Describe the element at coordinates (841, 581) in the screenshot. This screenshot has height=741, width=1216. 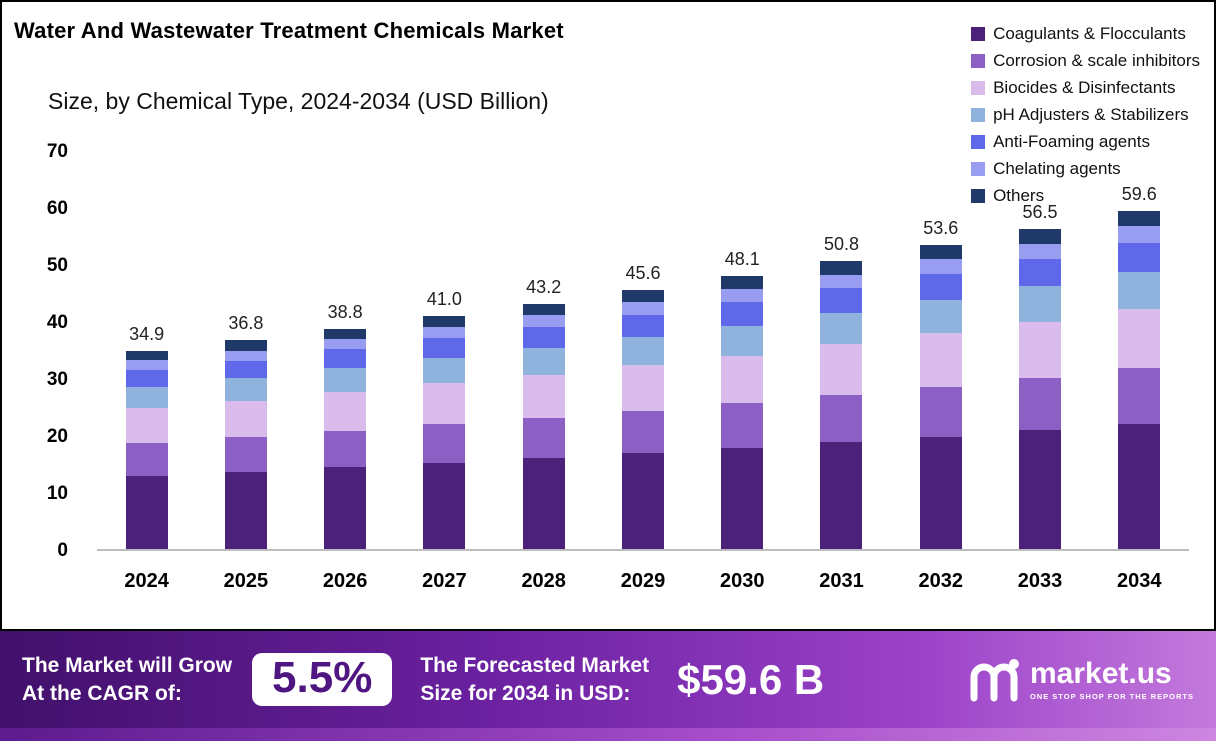
I see `x-axis-label: 2031` at that location.